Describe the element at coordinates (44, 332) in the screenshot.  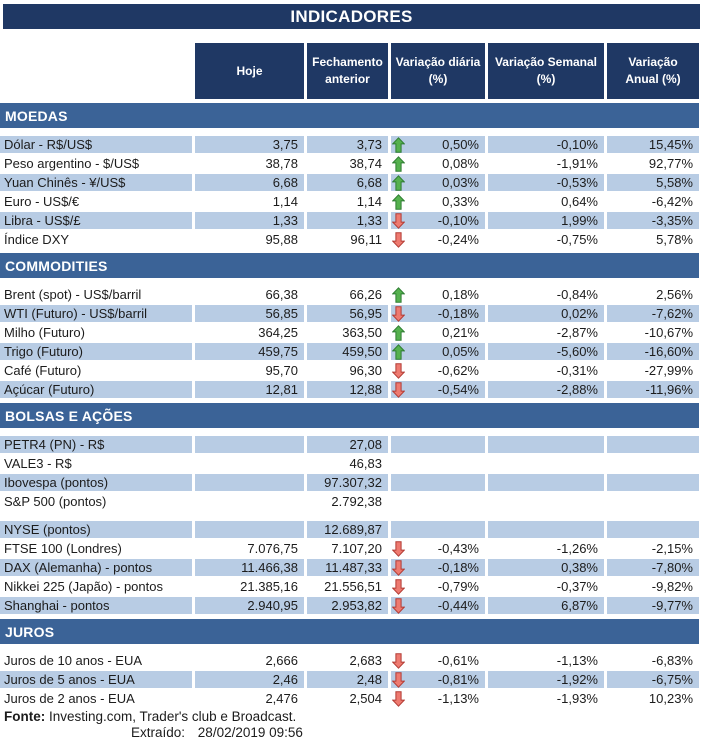
I see `row-label: Milho (Futuro)` at that location.